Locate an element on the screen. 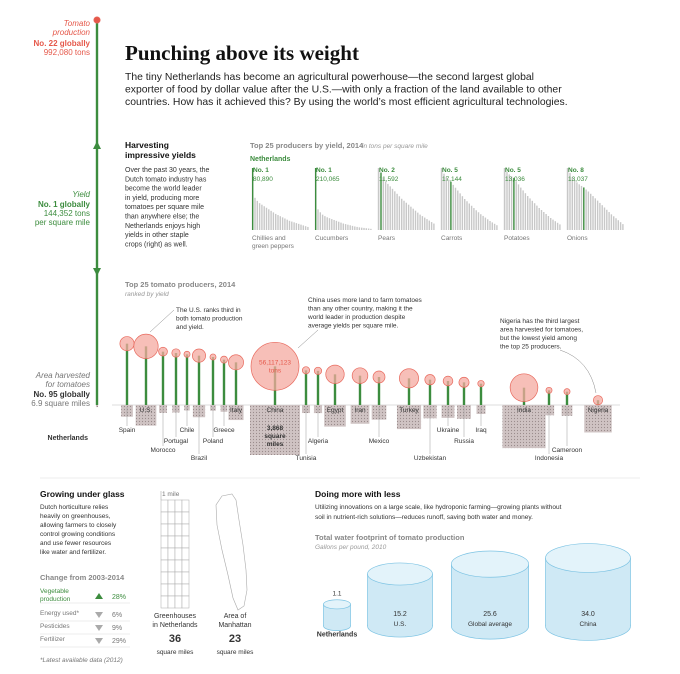 Image resolution: width=680 pixels, height=674 pixels. change-label: Vegetable is located at coordinates (54, 591).